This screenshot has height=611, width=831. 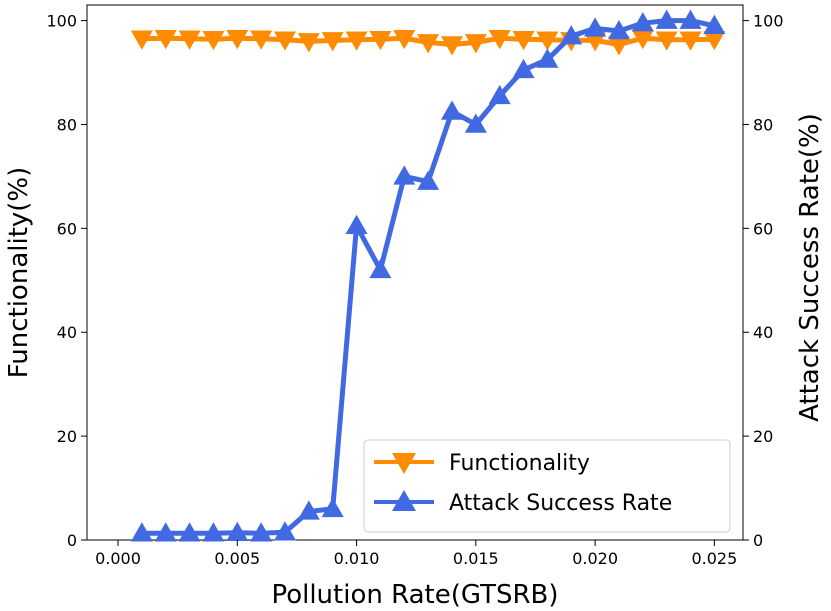 I want to click on x-tick-label: 0.025, so click(x=714, y=558).